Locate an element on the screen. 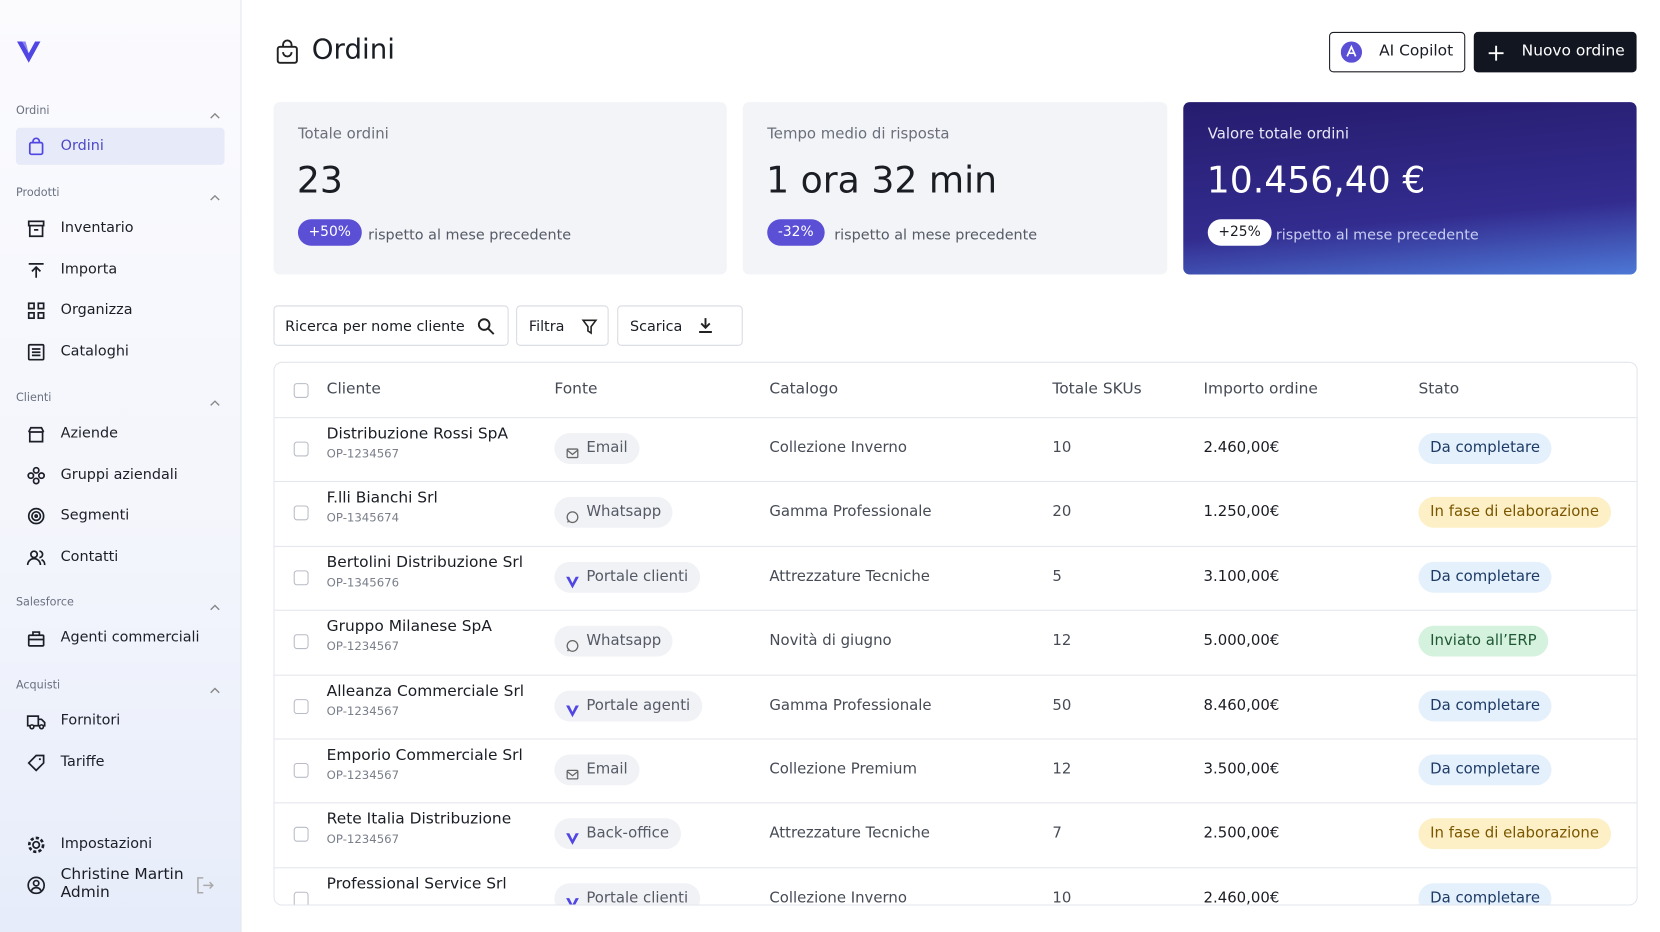 The image size is (1660, 932). nav-item: Ordini is located at coordinates (82, 146).